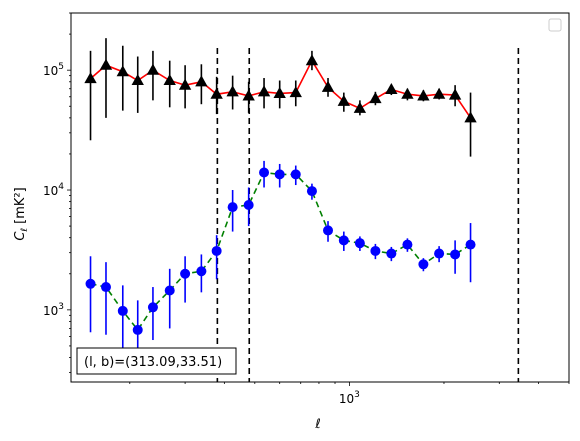 The image size is (580, 441). I want to click on tick-exponent: 4, so click(61, 187).